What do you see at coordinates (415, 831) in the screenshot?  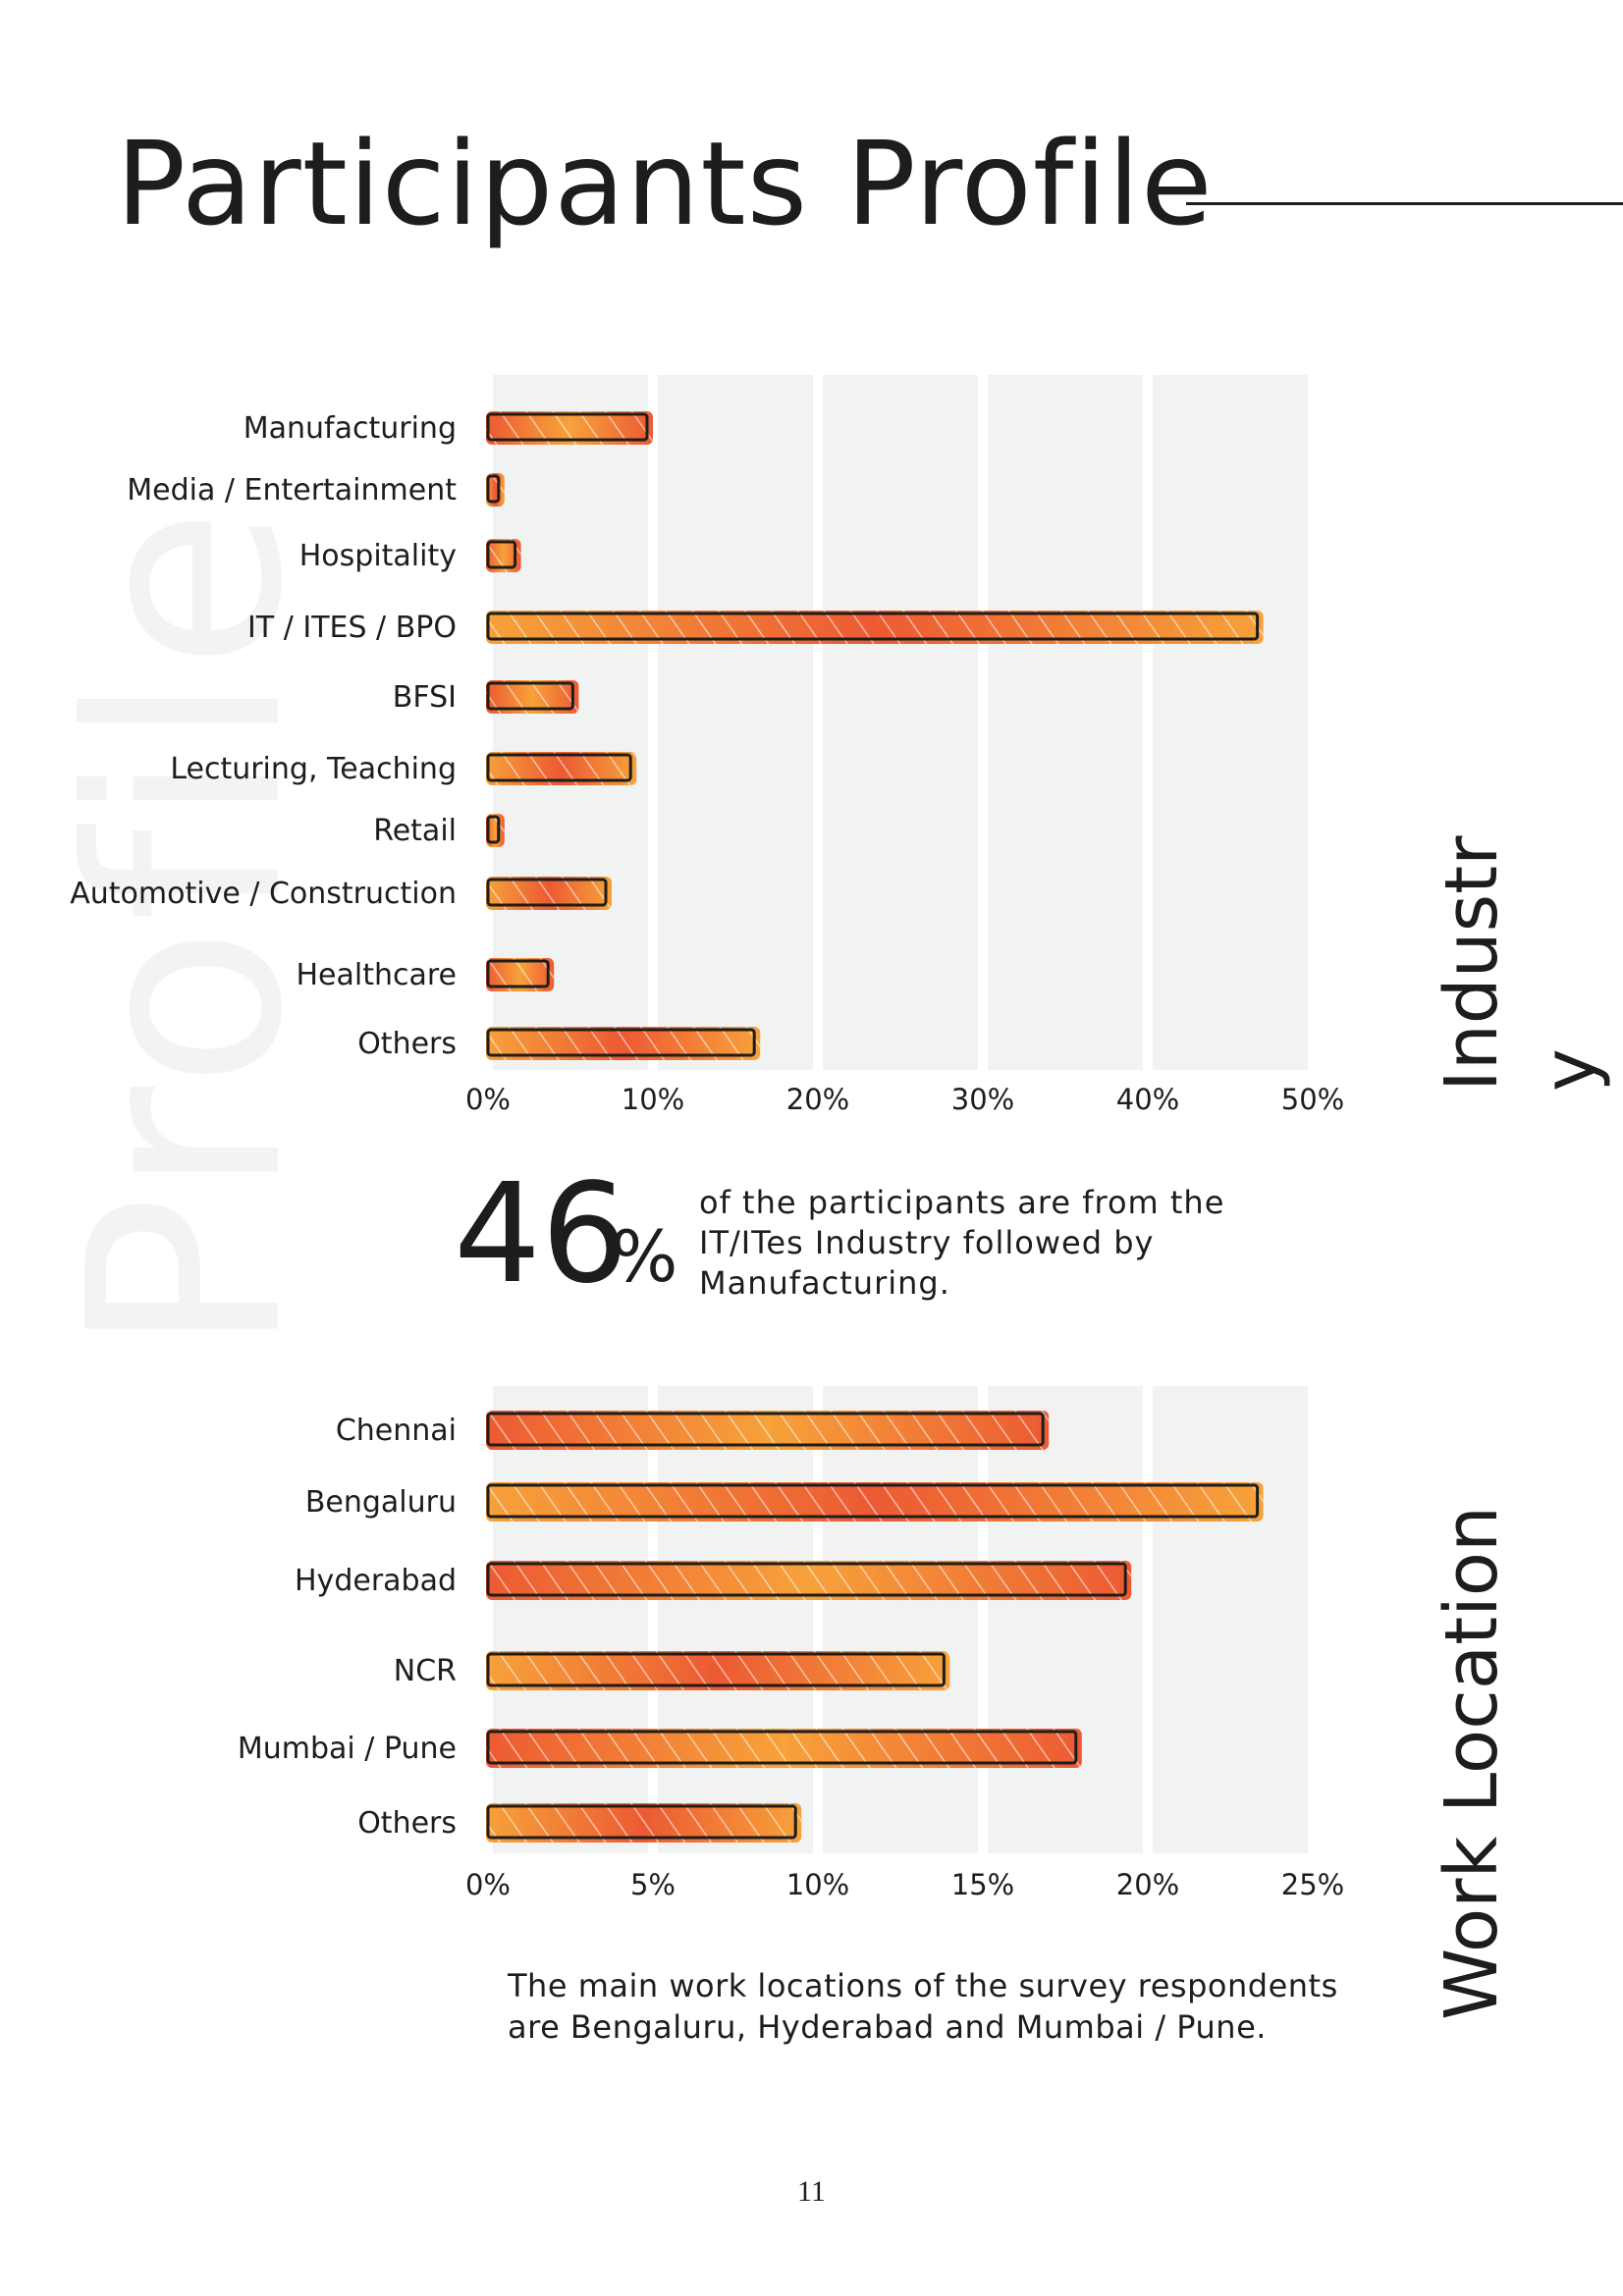 I see `category-label: Retail` at bounding box center [415, 831].